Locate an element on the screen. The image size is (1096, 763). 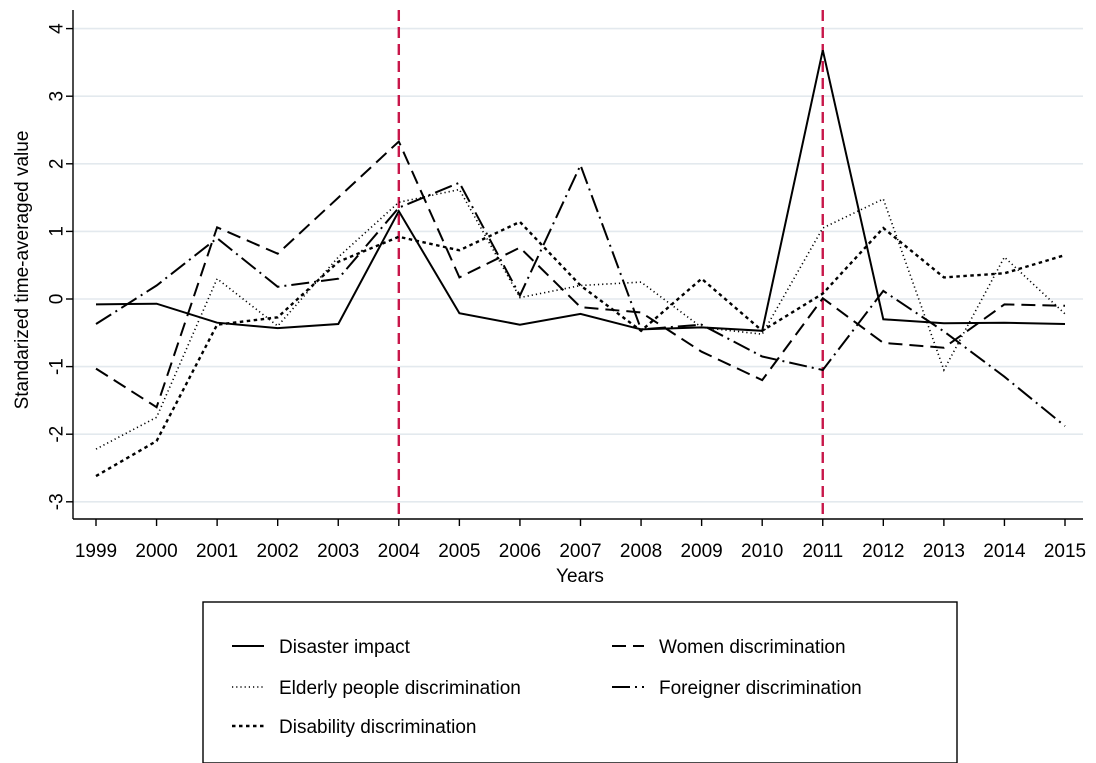
x-tick-label: 2009 is located at coordinates (701, 551).